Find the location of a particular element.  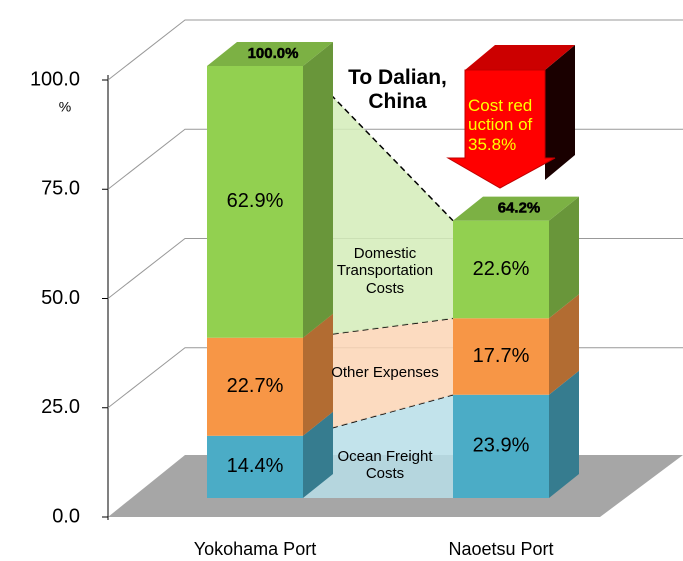

value-label: 22.6% is located at coordinates (501, 269).